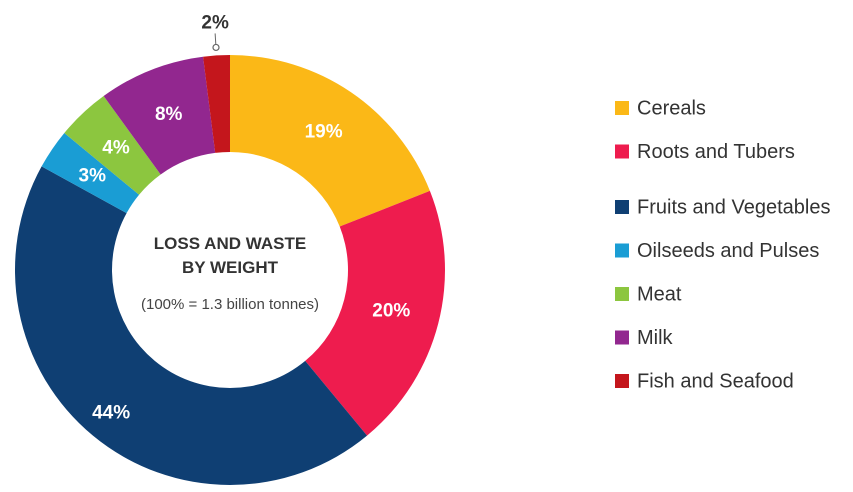 Image resolution: width=853 pixels, height=492 pixels. I want to click on value-label: 4%, so click(116, 148).